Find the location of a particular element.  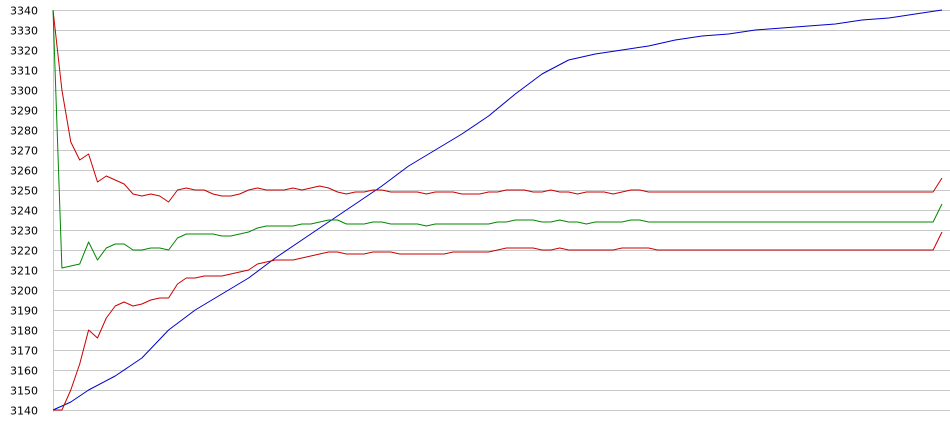

y-tick-label: 3150 is located at coordinates (24, 391).